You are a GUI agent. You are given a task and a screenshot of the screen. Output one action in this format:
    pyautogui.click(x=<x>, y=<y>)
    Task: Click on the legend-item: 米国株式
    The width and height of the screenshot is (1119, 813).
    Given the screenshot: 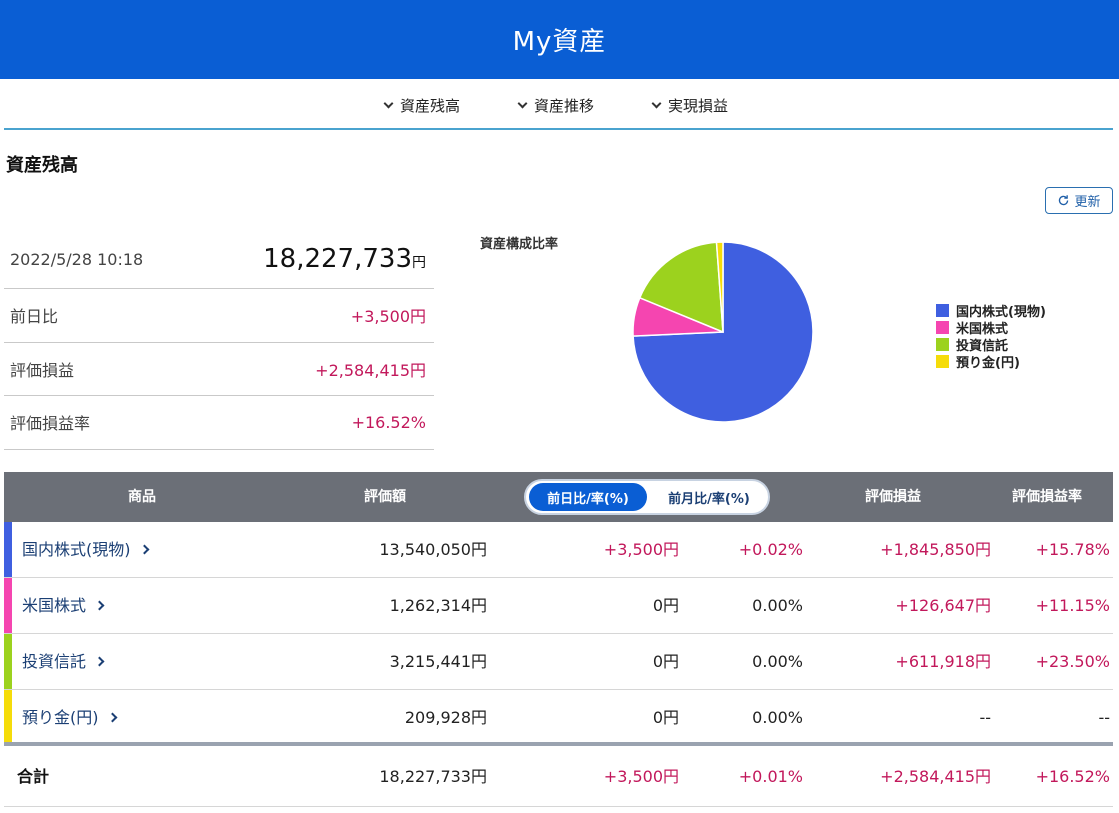 What is the action you would take?
    pyautogui.click(x=991, y=328)
    